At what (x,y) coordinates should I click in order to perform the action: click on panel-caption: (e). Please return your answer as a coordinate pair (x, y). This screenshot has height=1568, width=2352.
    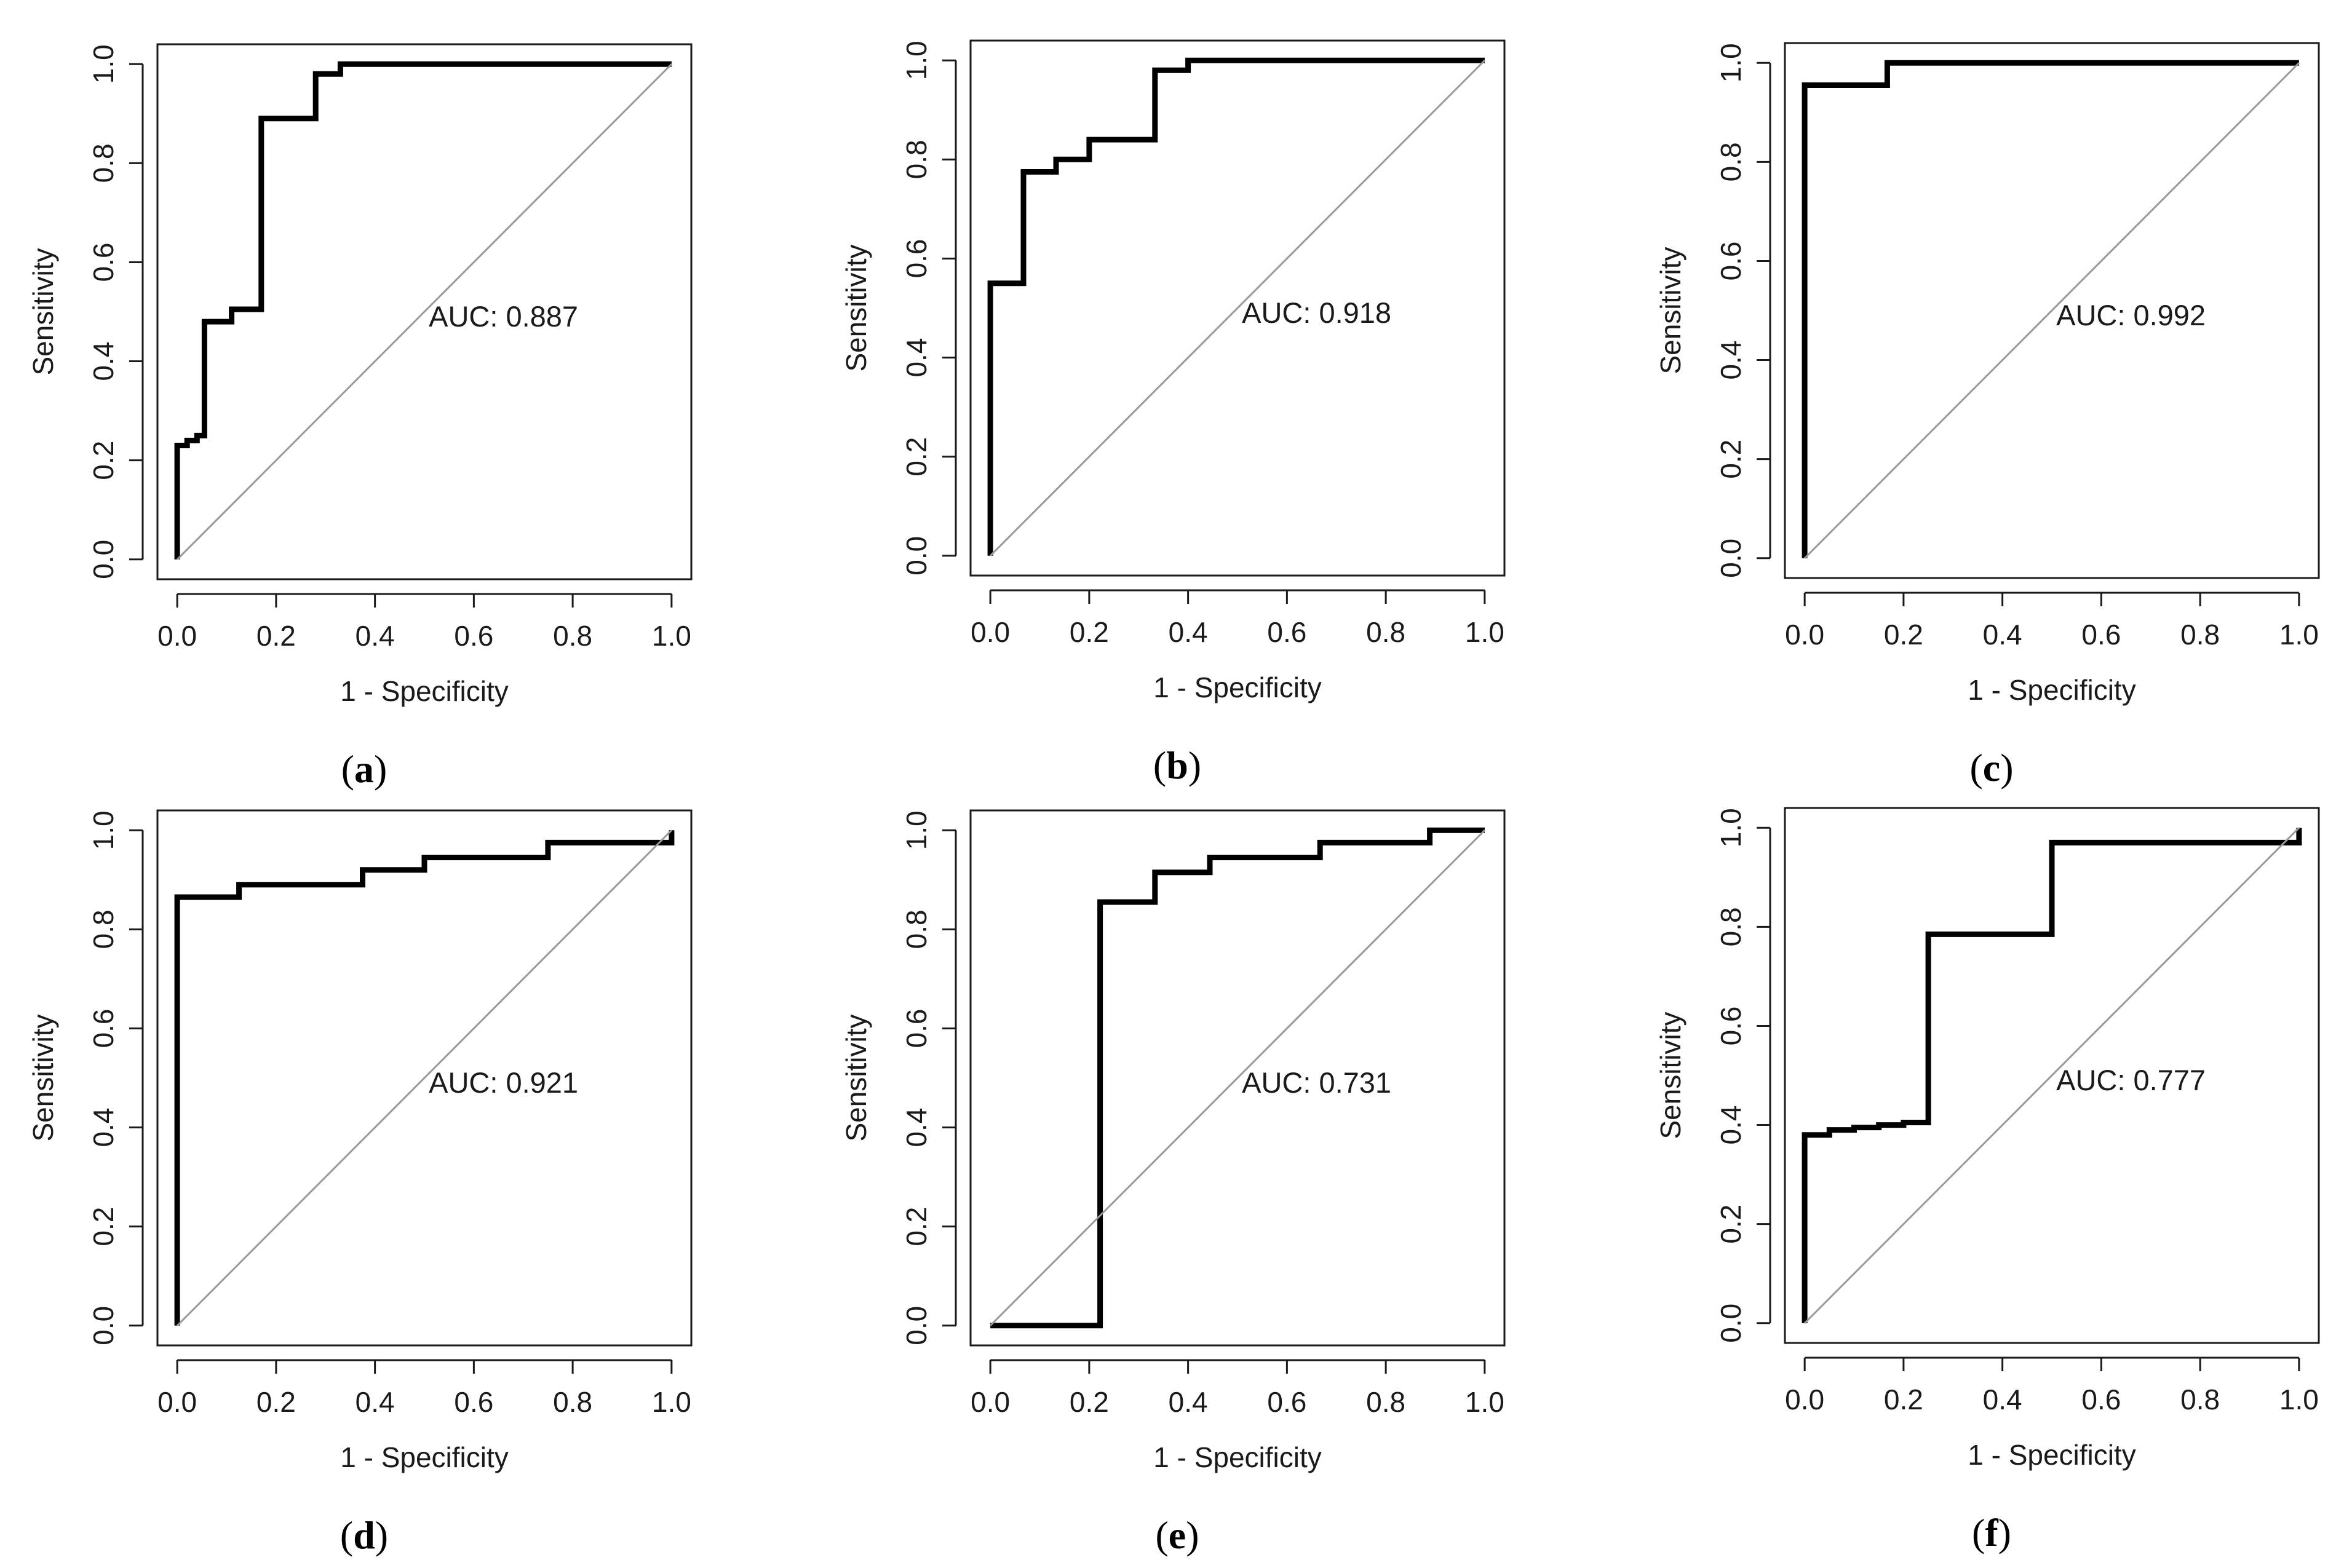
    Looking at the image, I should click on (1177, 1535).